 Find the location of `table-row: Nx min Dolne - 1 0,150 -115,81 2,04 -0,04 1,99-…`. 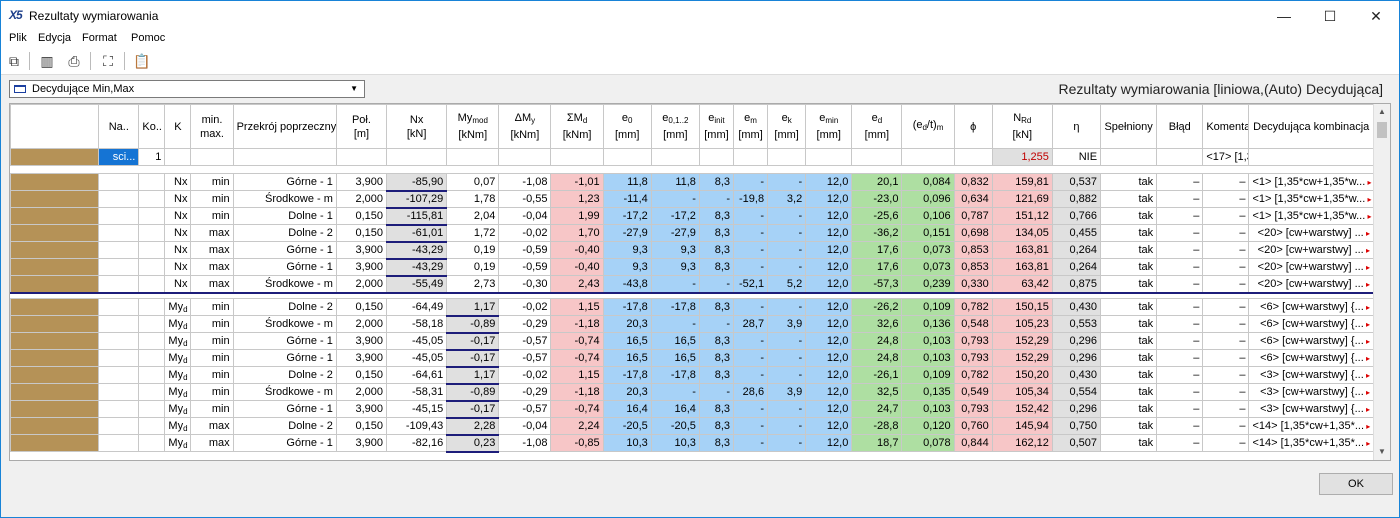

table-row: Nx min Dolne - 1 0,150 -115,81 2,04 -0,04 1,99-… is located at coordinates (692, 216).